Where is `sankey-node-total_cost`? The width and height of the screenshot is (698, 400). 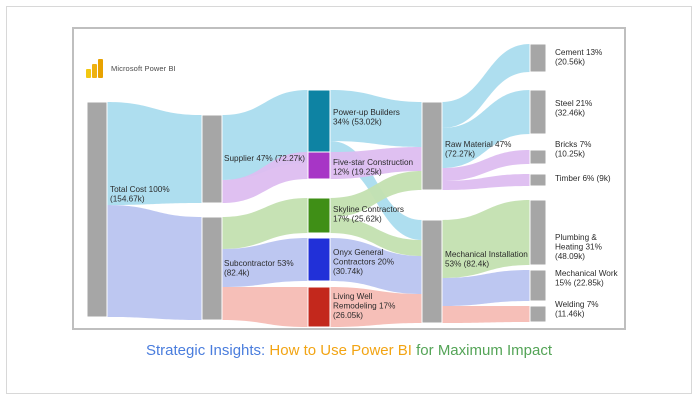 sankey-node-total_cost is located at coordinates (97, 209).